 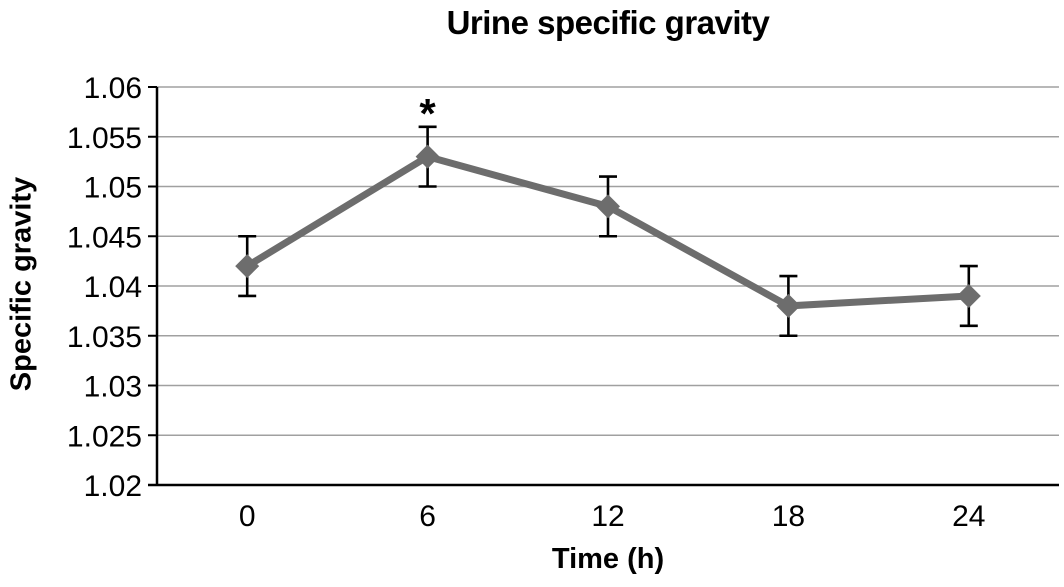 I want to click on y-tick-label: 1.055, so click(x=104, y=138).